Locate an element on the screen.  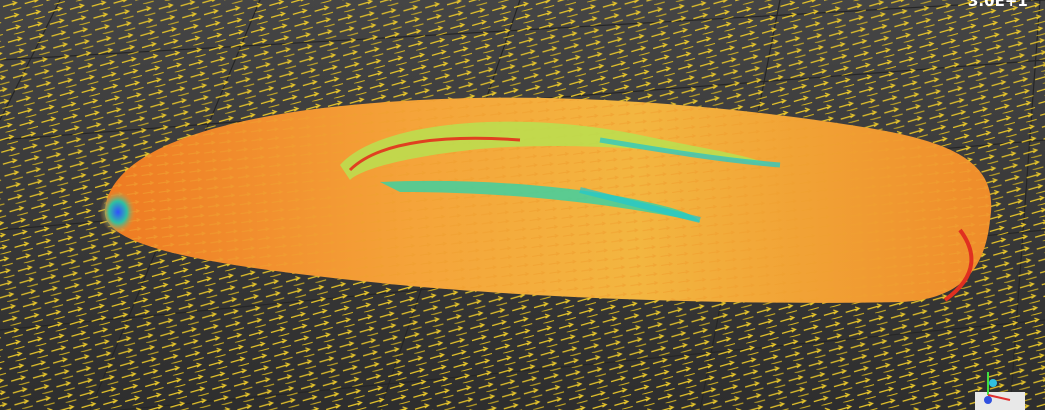
legend-label: 3.0E+1 is located at coordinates (998, 5).